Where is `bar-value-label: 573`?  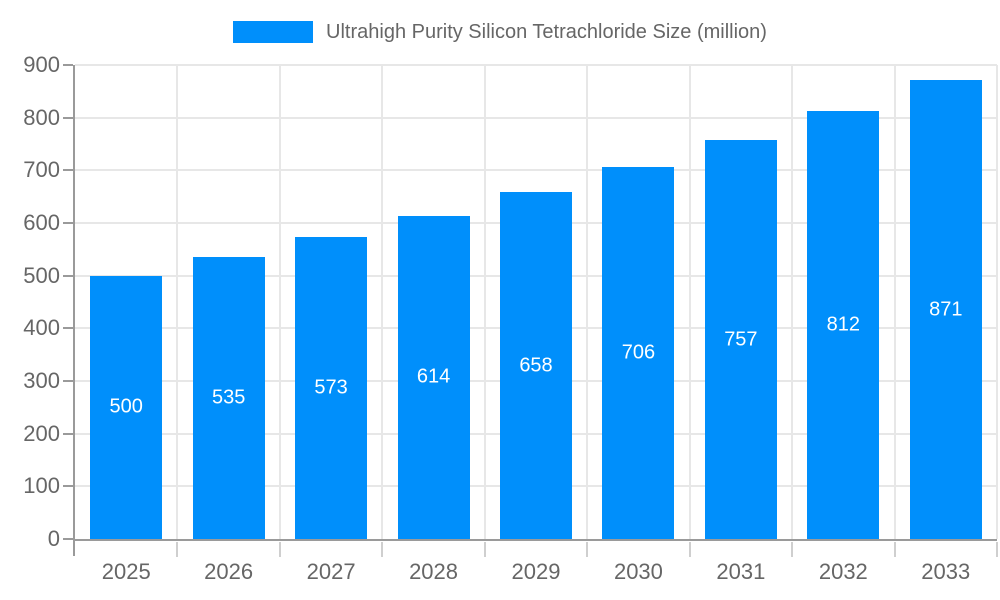 bar-value-label: 573 is located at coordinates (331, 387).